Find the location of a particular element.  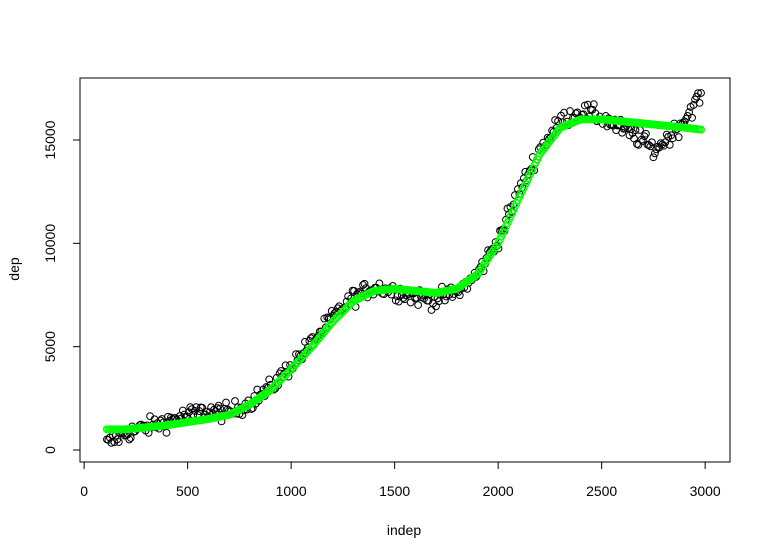

fitted-point is located at coordinates (701, 129).